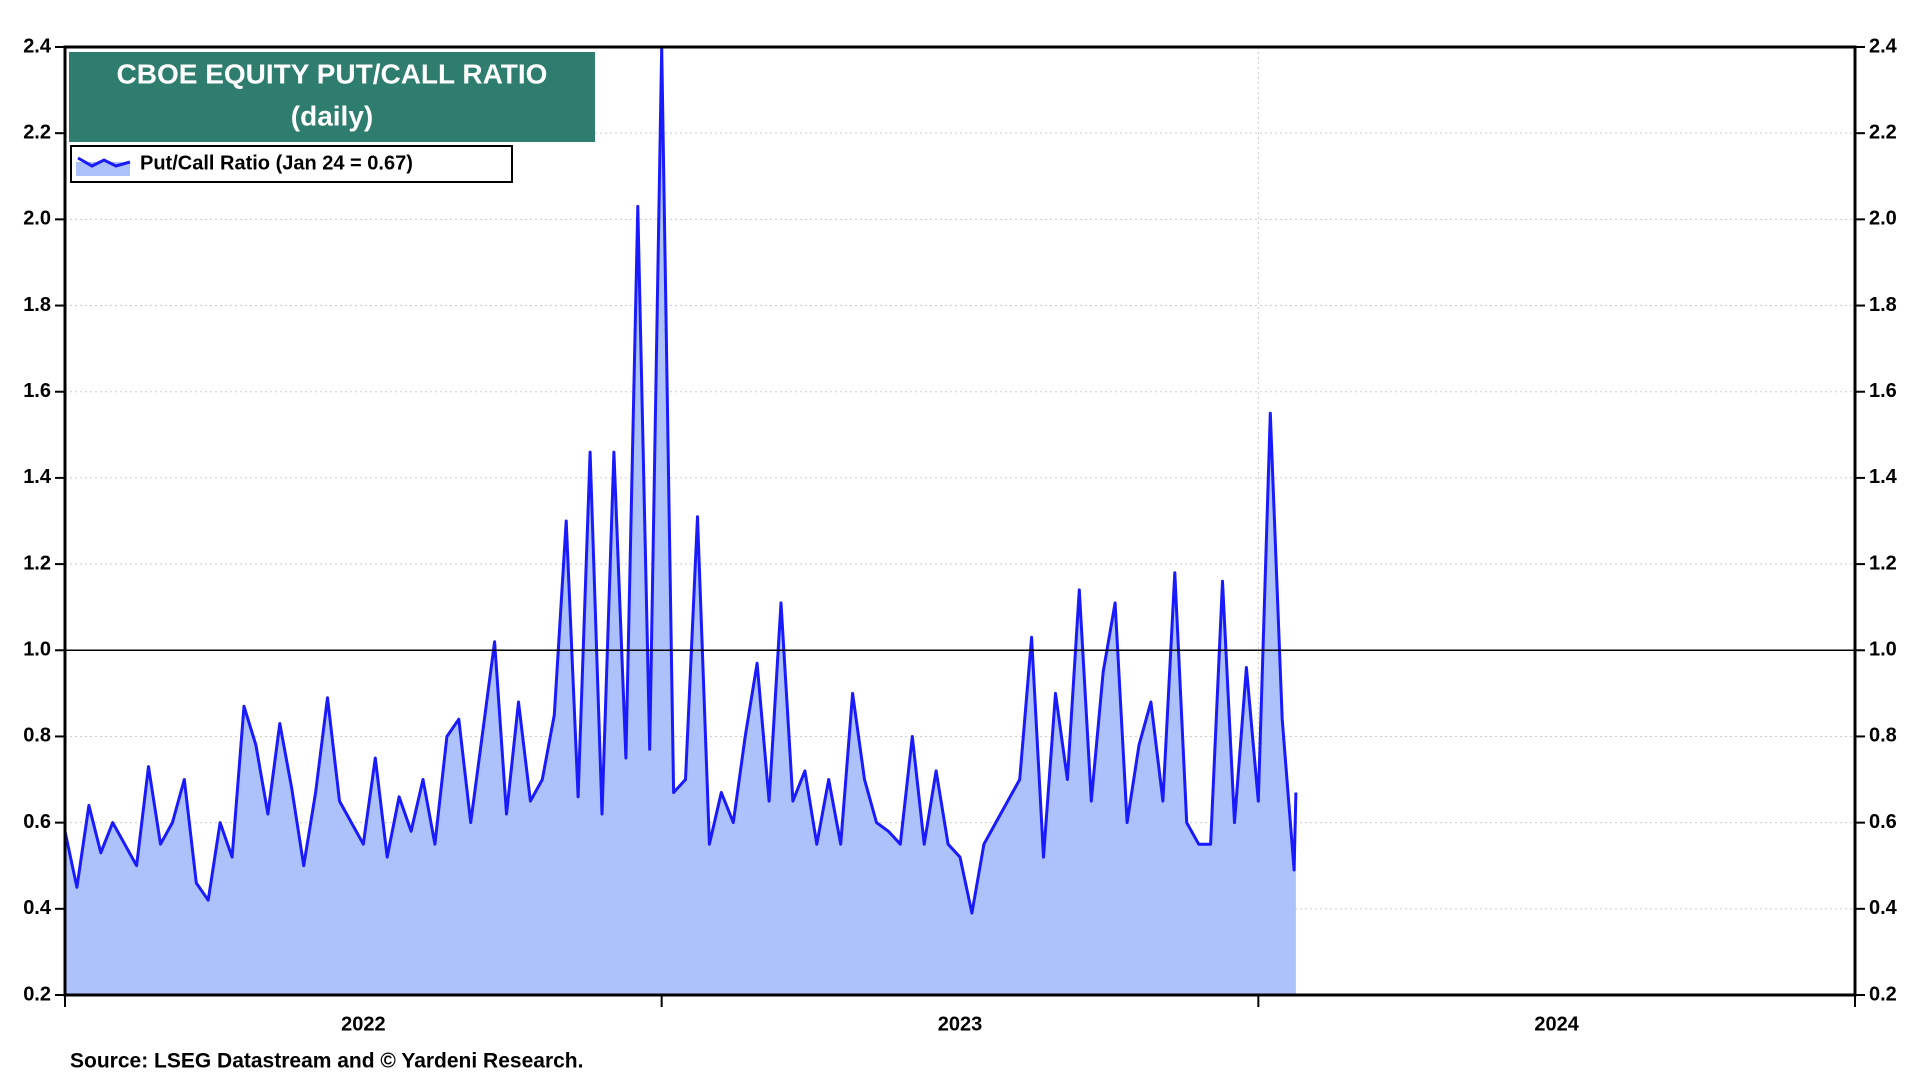  What do you see at coordinates (1883, 219) in the screenshot?
I see `y2-tick-label: 2.0` at bounding box center [1883, 219].